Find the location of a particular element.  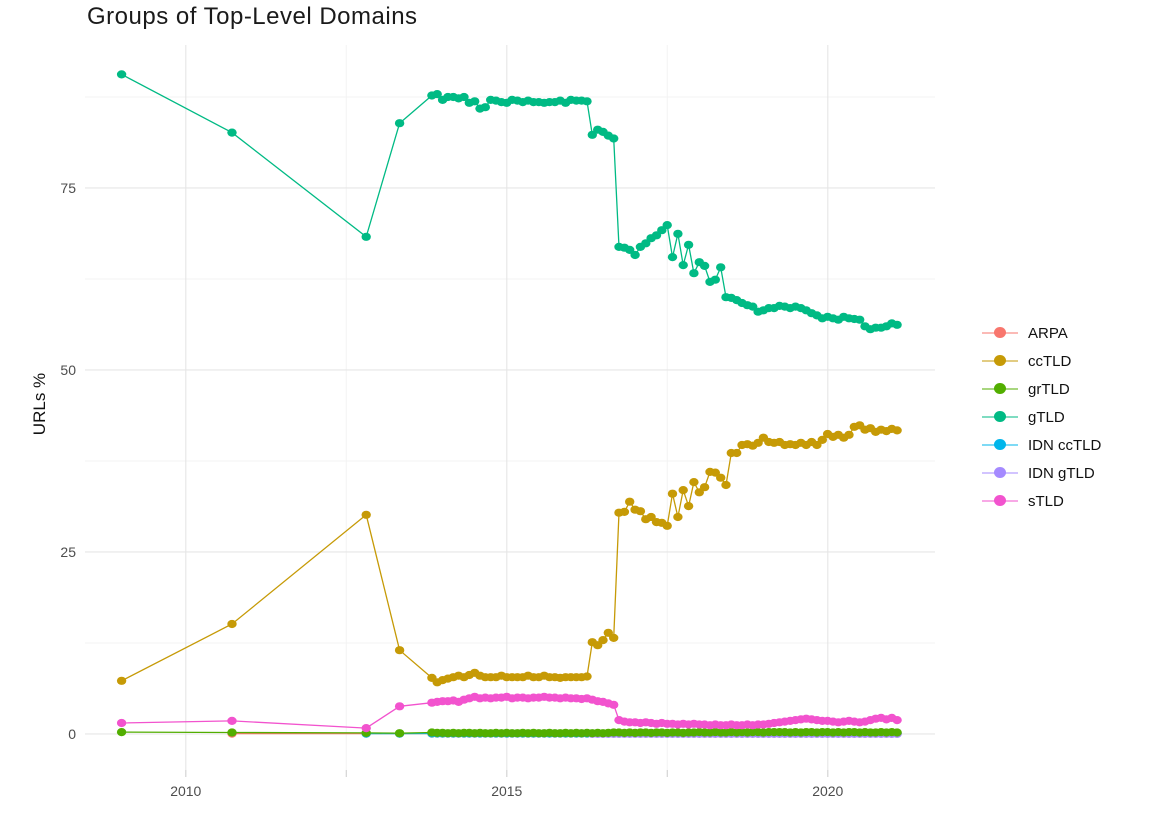

chart-title: Groups of Top-Level Domains is located at coordinates (252, 16).